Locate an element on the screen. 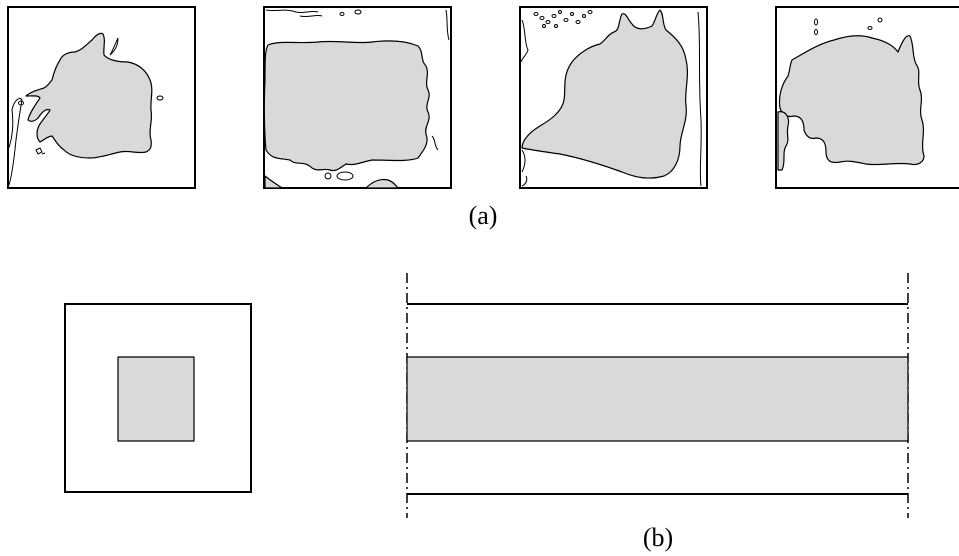  panel-a-2-fragment-top is located at coordinates (294, 13).